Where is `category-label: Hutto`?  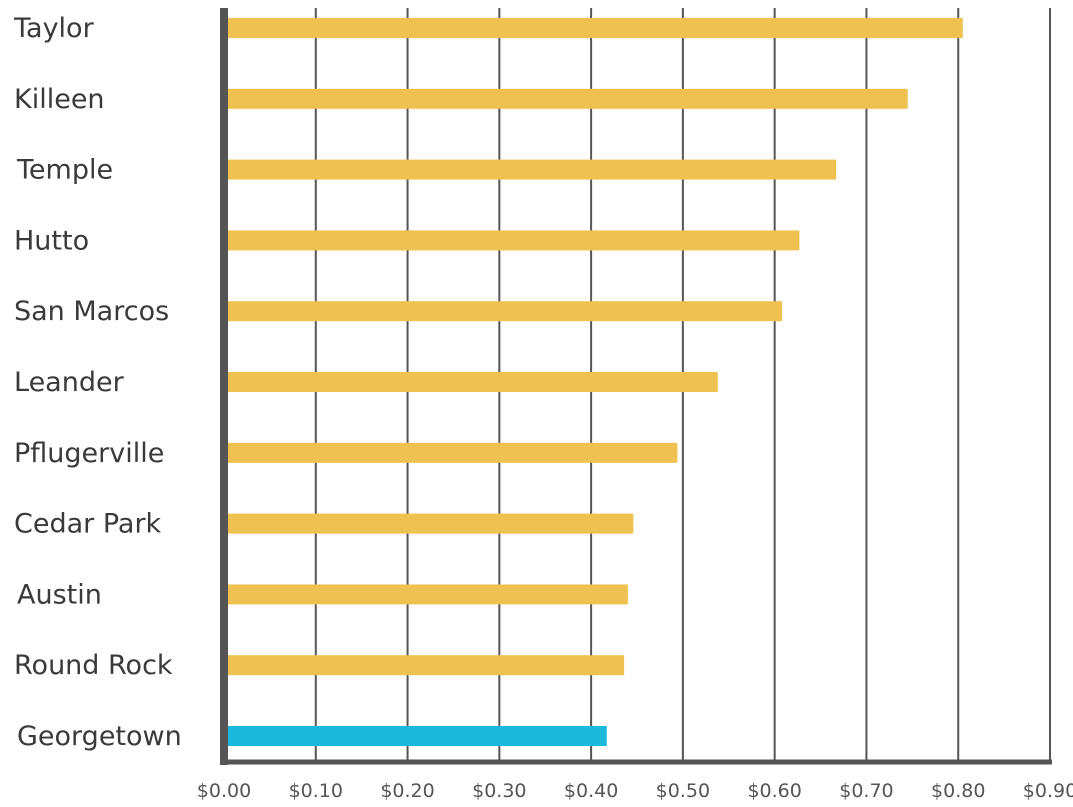
category-label: Hutto is located at coordinates (51, 240).